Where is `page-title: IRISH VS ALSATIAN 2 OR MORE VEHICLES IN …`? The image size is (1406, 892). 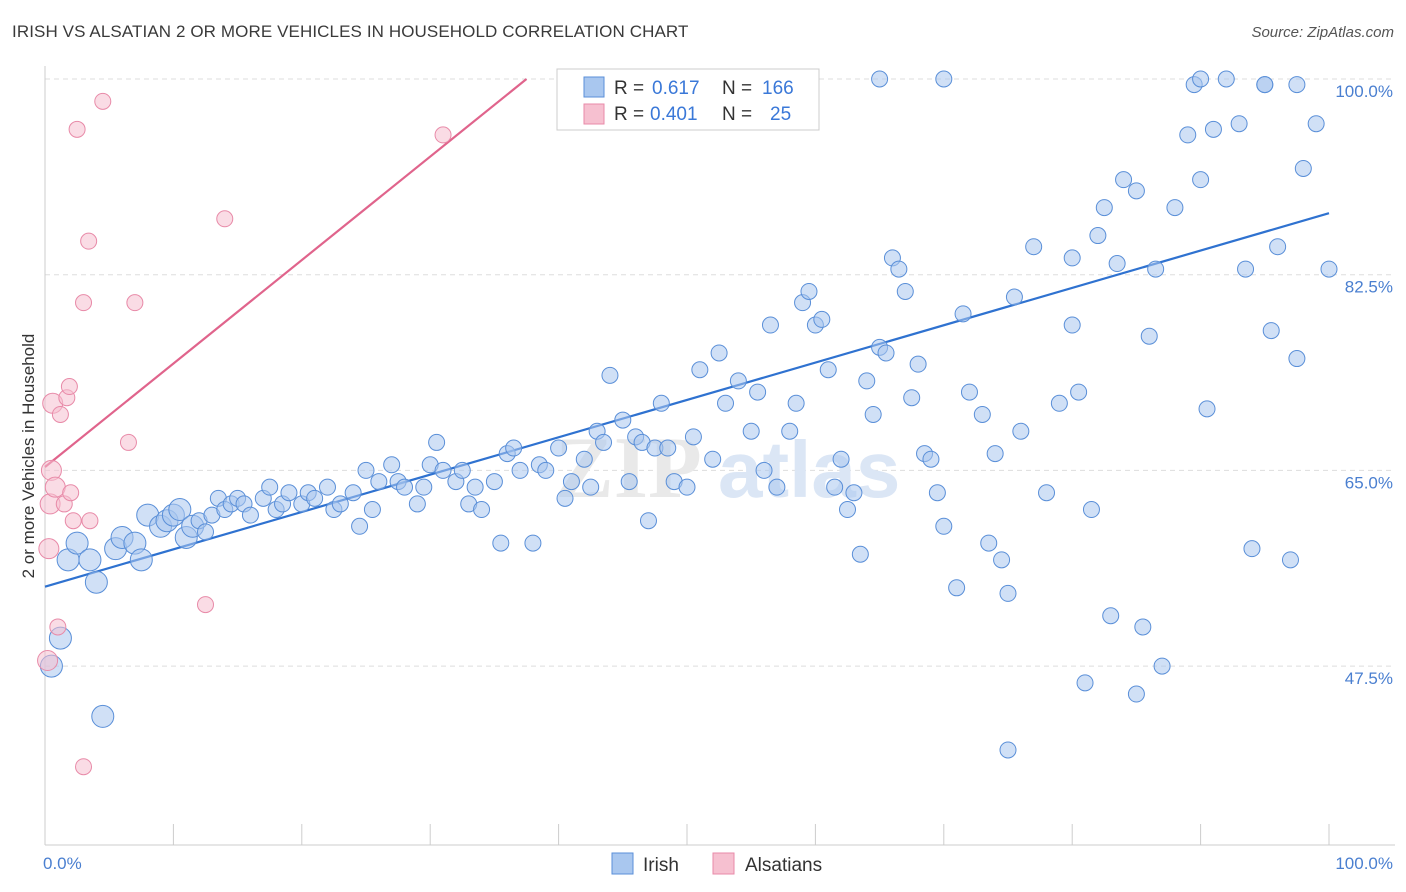 page-title: IRISH VS ALSATIAN 2 OR MORE VEHICLES IN … is located at coordinates (350, 31).